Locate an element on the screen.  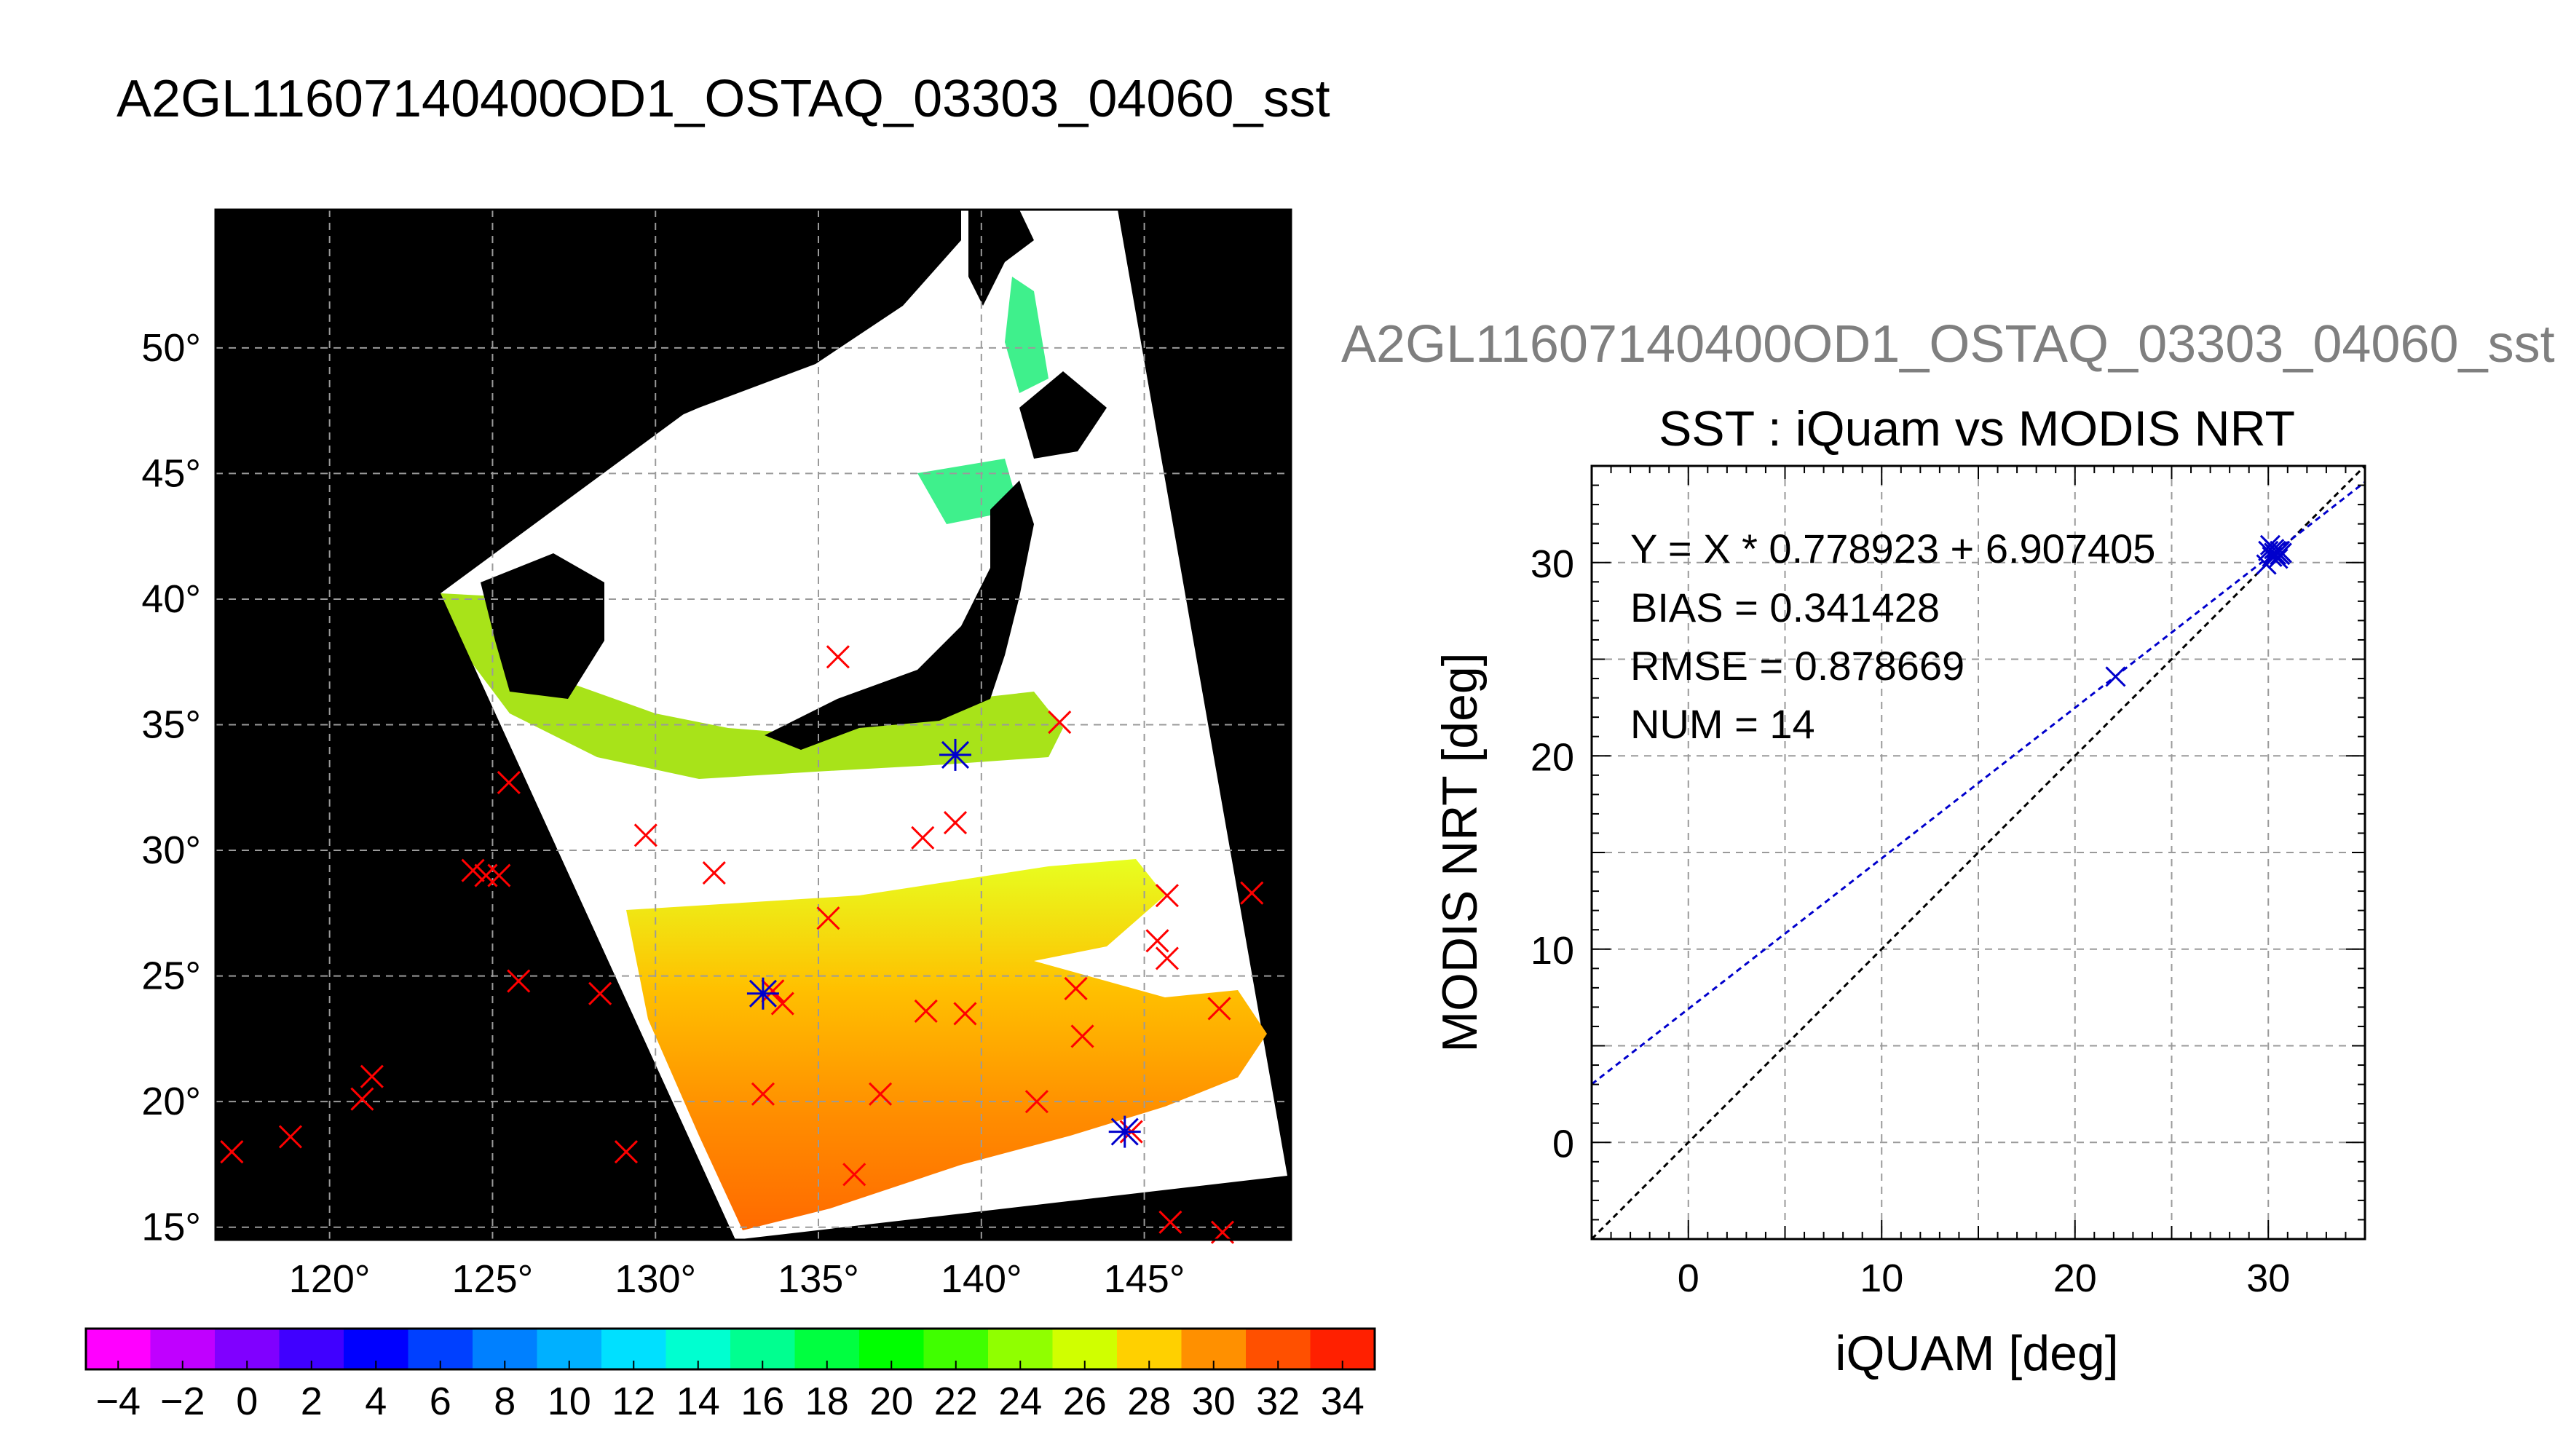
x-tick-label: 10 is located at coordinates (1881, 1278).